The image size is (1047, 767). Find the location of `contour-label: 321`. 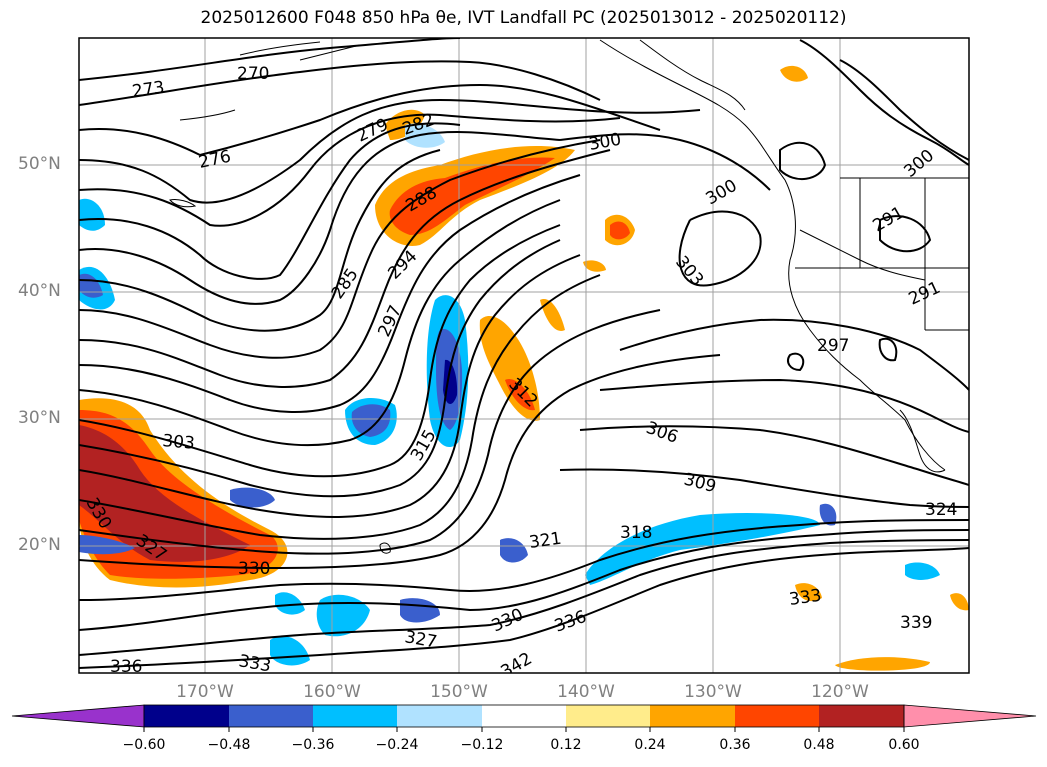

contour-label: 321 is located at coordinates (545, 541).